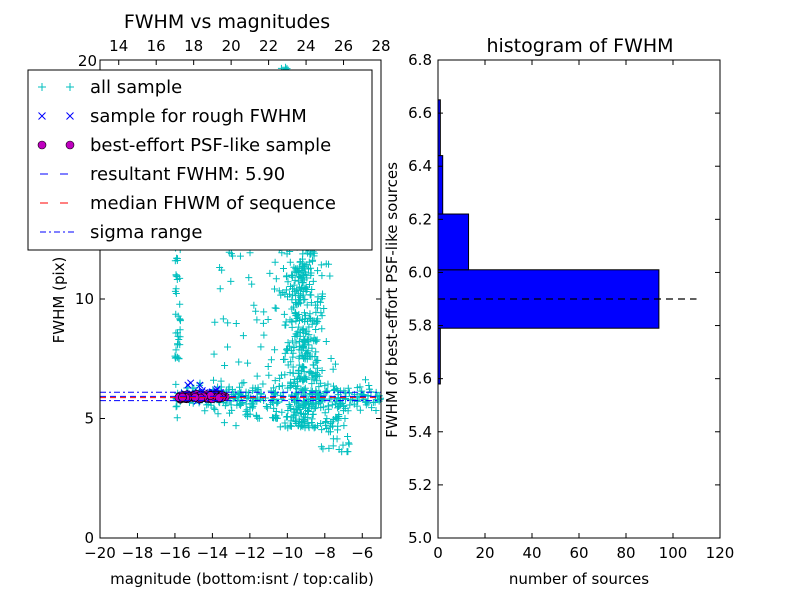  What do you see at coordinates (484, 553) in the screenshot?
I see `histogram-x-tick-label: 20` at bounding box center [484, 553].